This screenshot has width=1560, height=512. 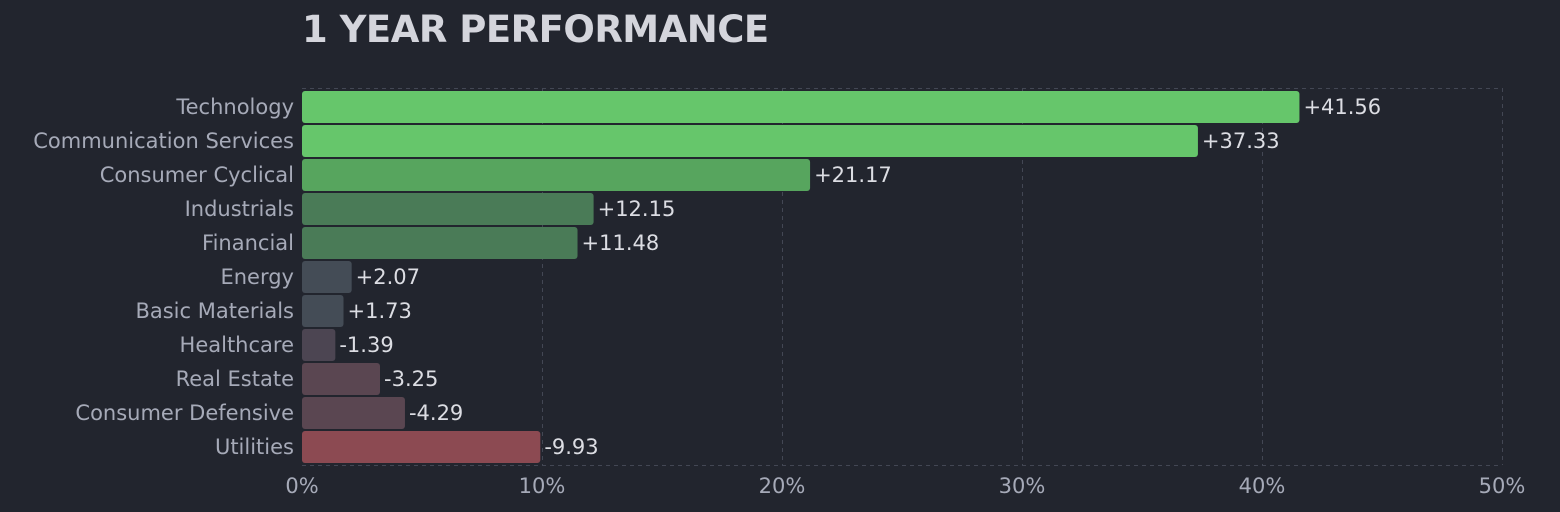 What do you see at coordinates (197, 175) in the screenshot?
I see `category-label-consumer-cyclical: Consumer Cyclical` at bounding box center [197, 175].